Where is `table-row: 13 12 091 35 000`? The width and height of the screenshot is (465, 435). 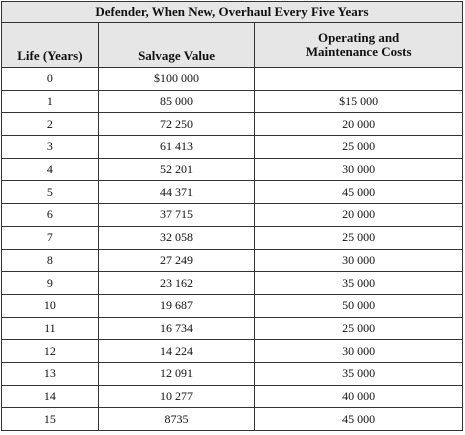
table-row: 13 12 091 35 000 is located at coordinates (232, 373).